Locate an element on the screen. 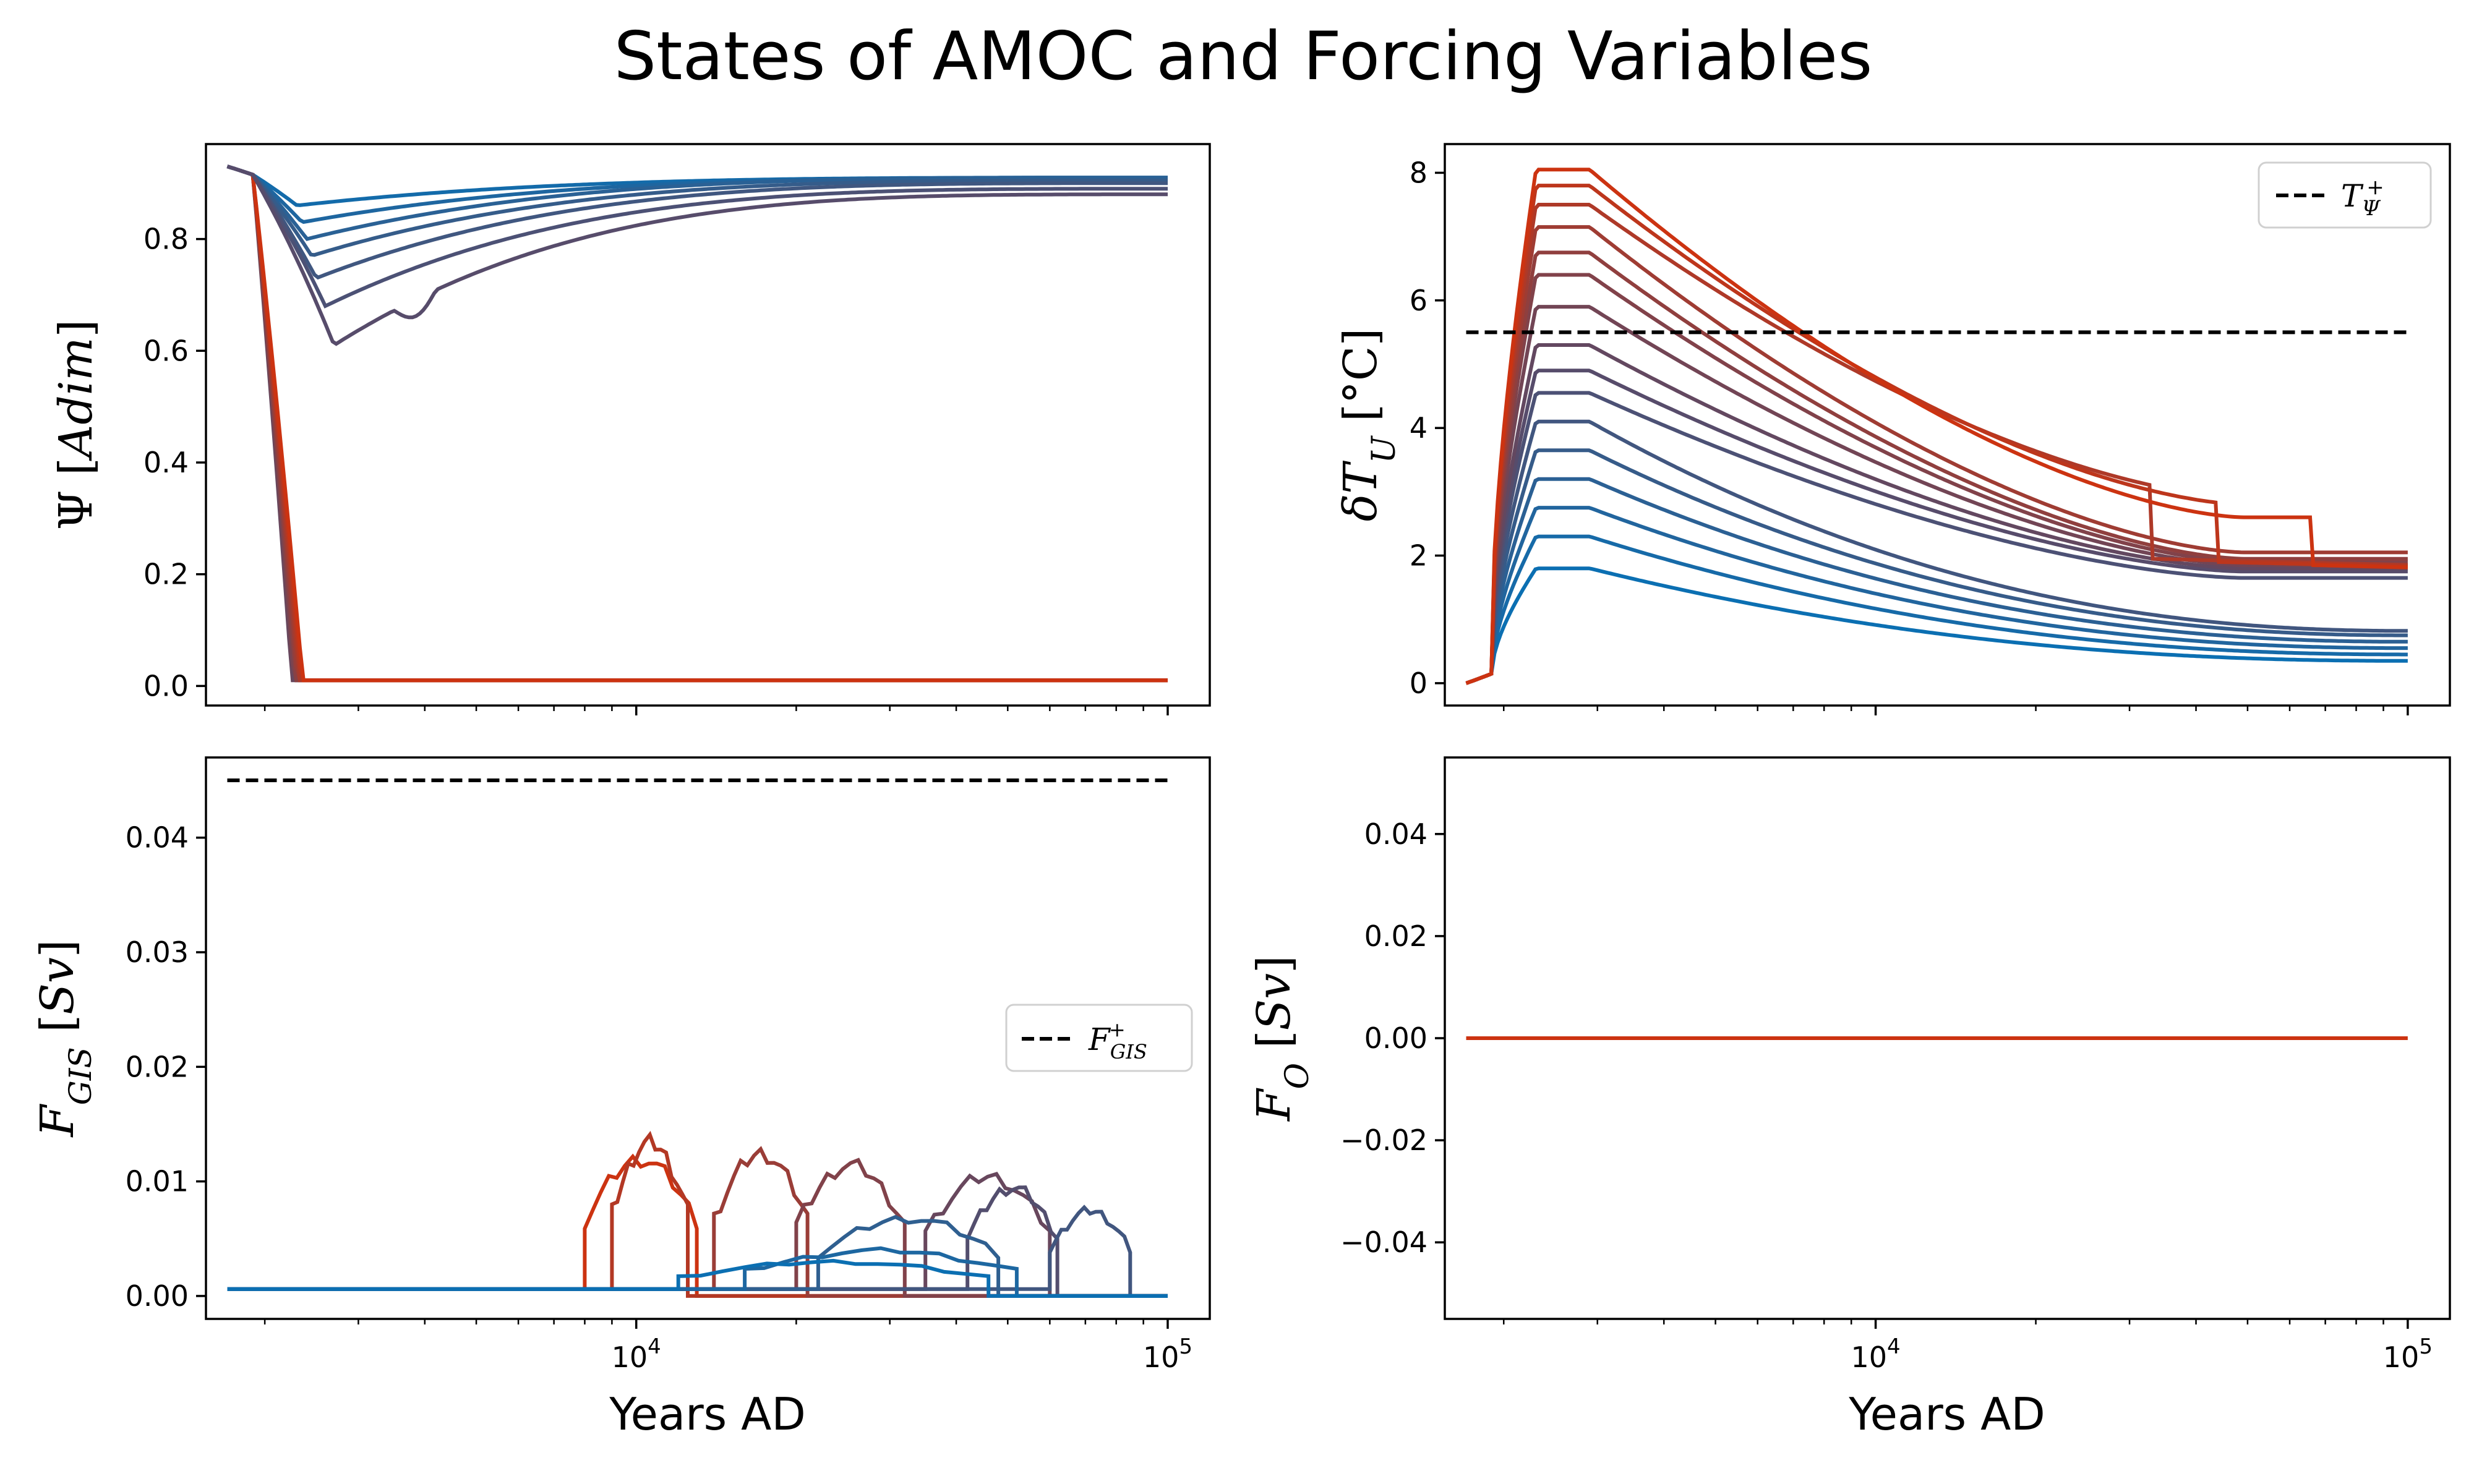  psi-ytick-label: 0.8 is located at coordinates (166, 239).